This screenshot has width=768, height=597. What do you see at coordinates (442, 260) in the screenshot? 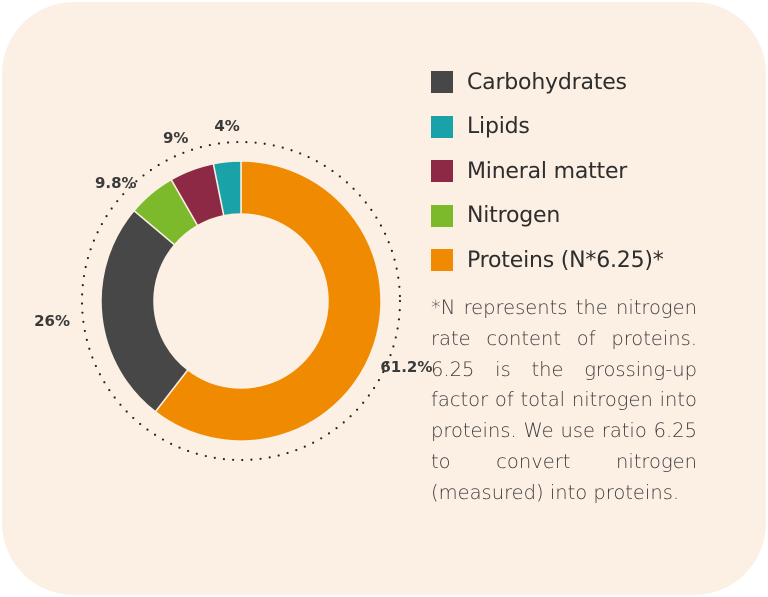
I see `legend-swatch-proteins` at bounding box center [442, 260].